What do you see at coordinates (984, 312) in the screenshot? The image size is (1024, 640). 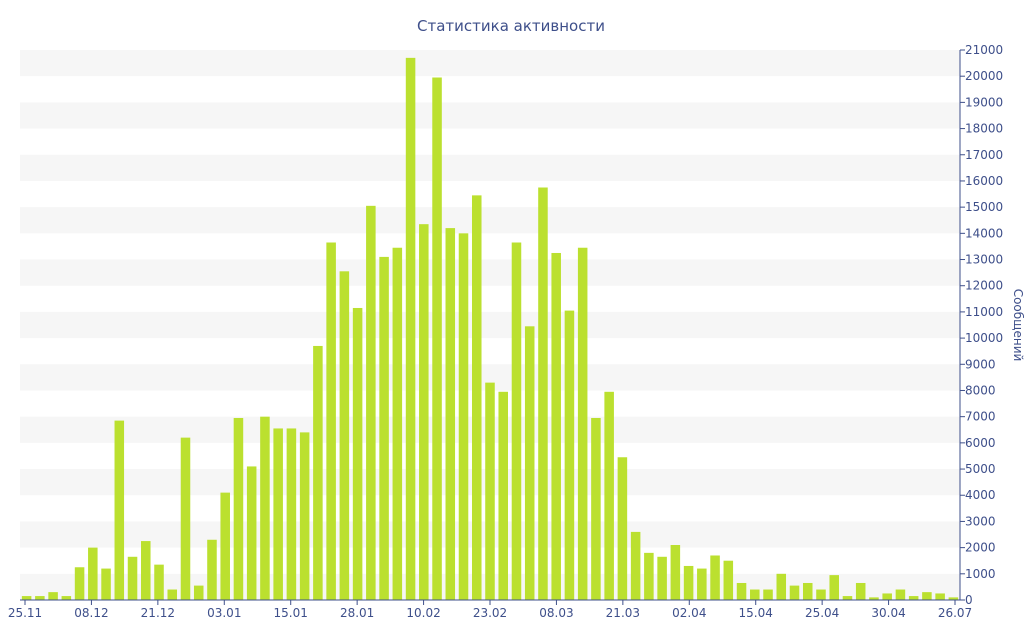 I see `y-tick-label: 11000` at bounding box center [984, 312].